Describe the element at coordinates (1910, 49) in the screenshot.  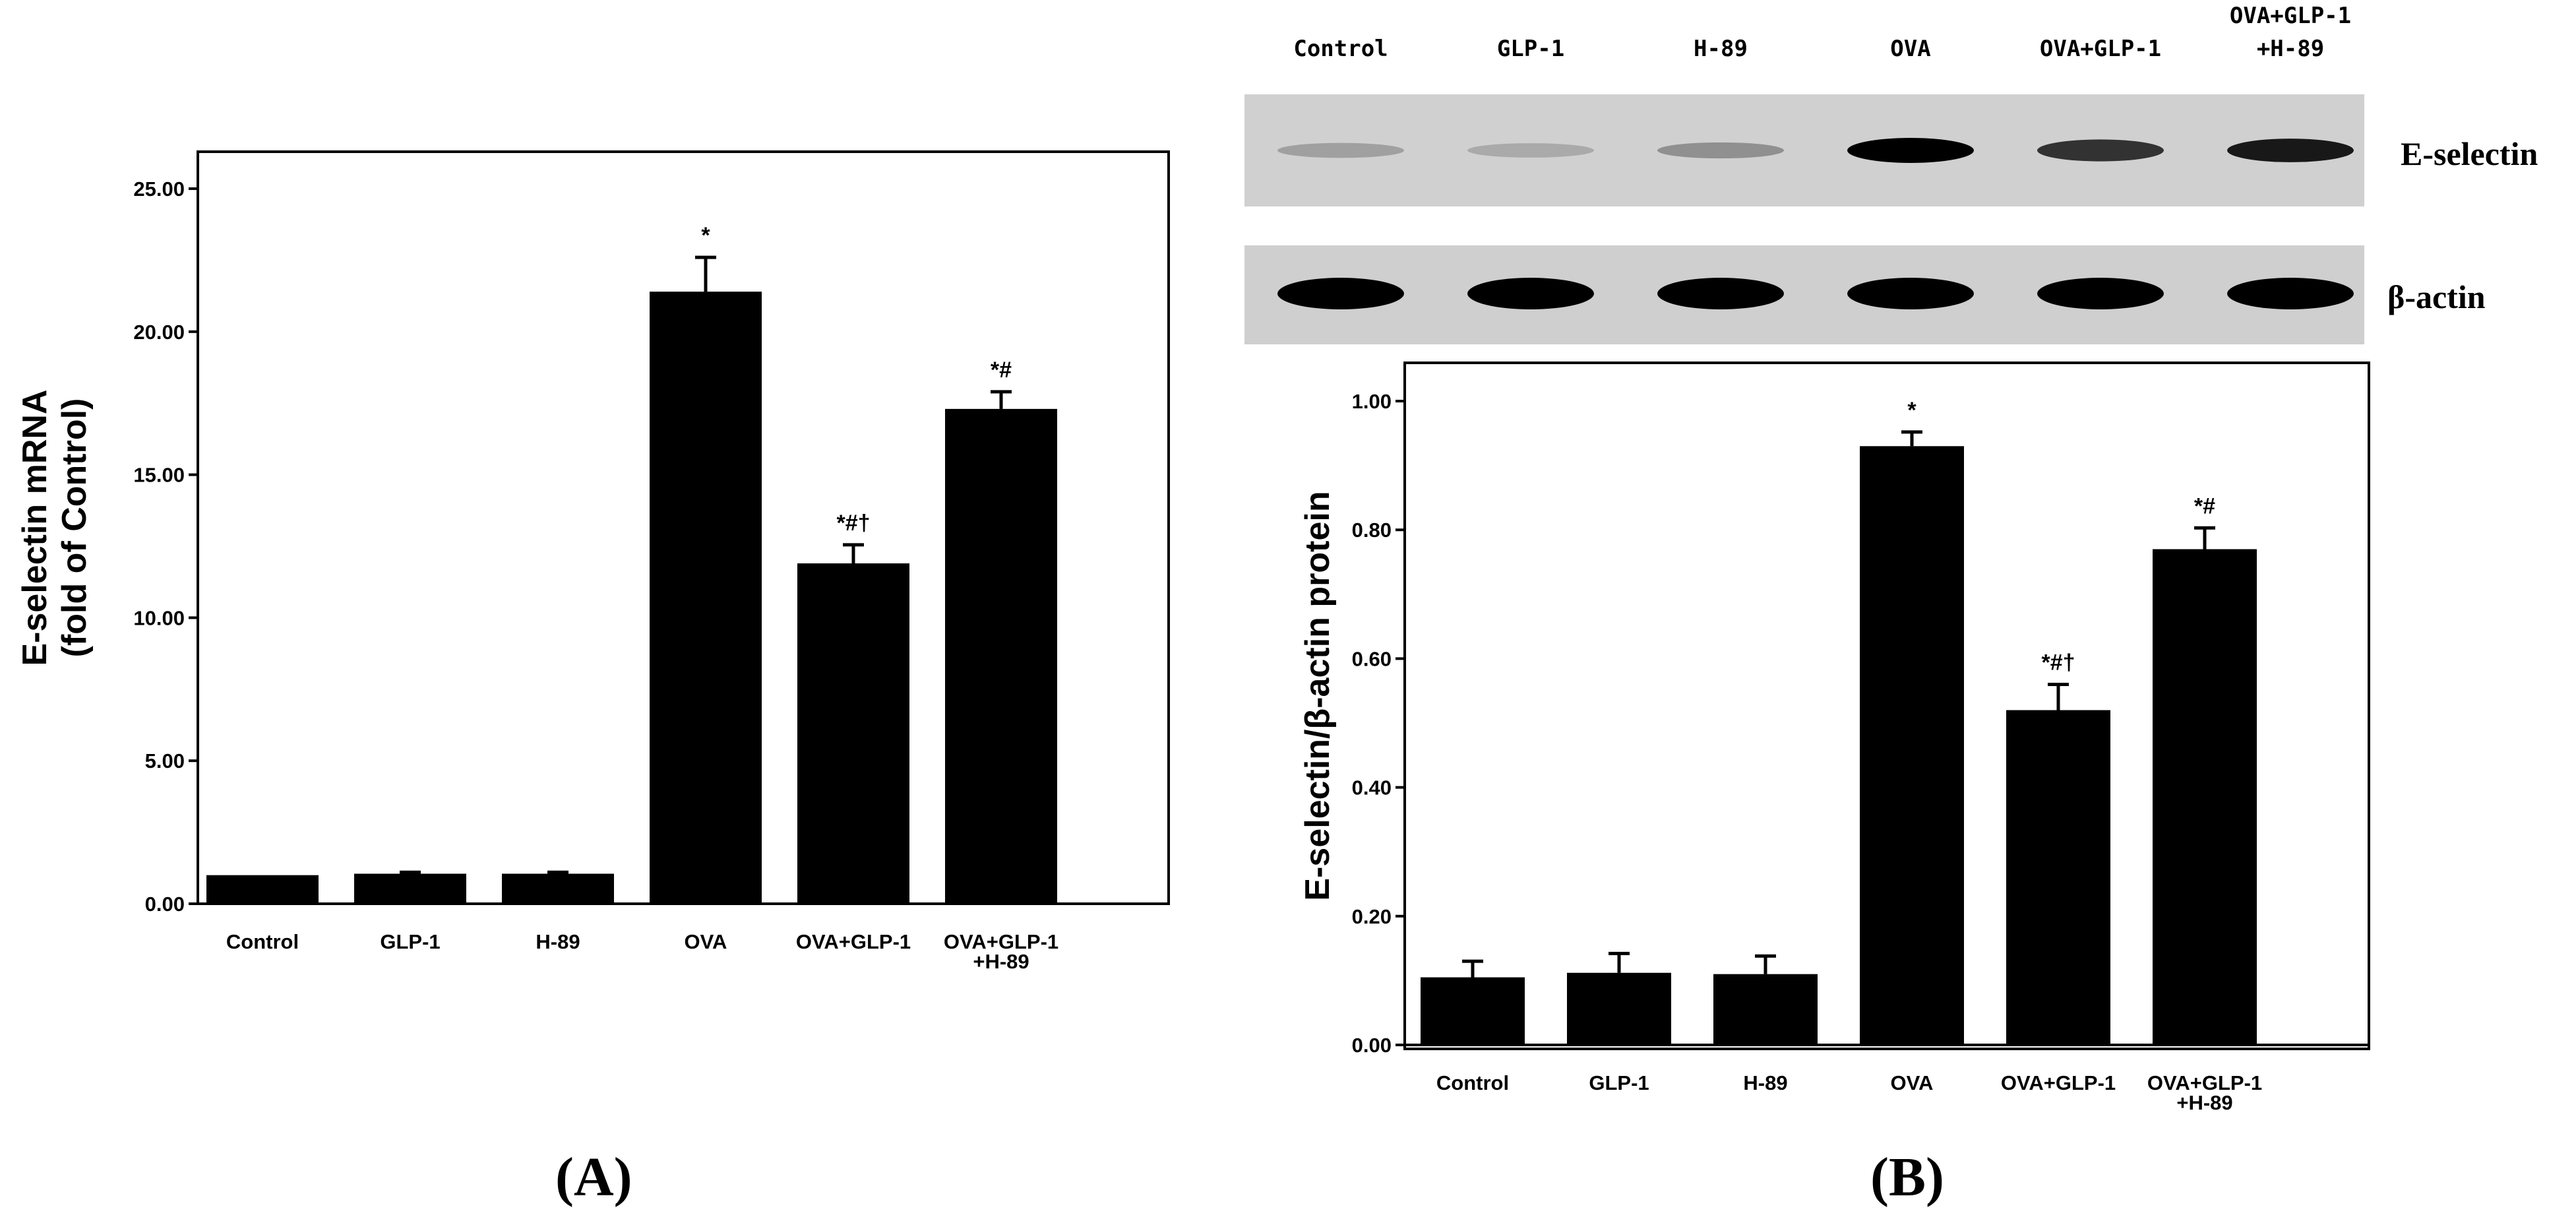
I see `blot-lane-label: OVA` at that location.